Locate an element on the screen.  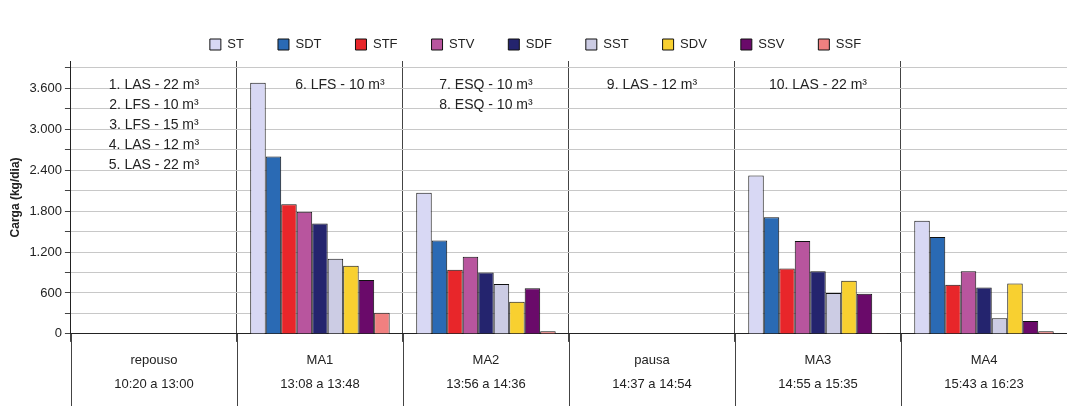
y-tick-label: 3.600 is located at coordinates (45, 87).